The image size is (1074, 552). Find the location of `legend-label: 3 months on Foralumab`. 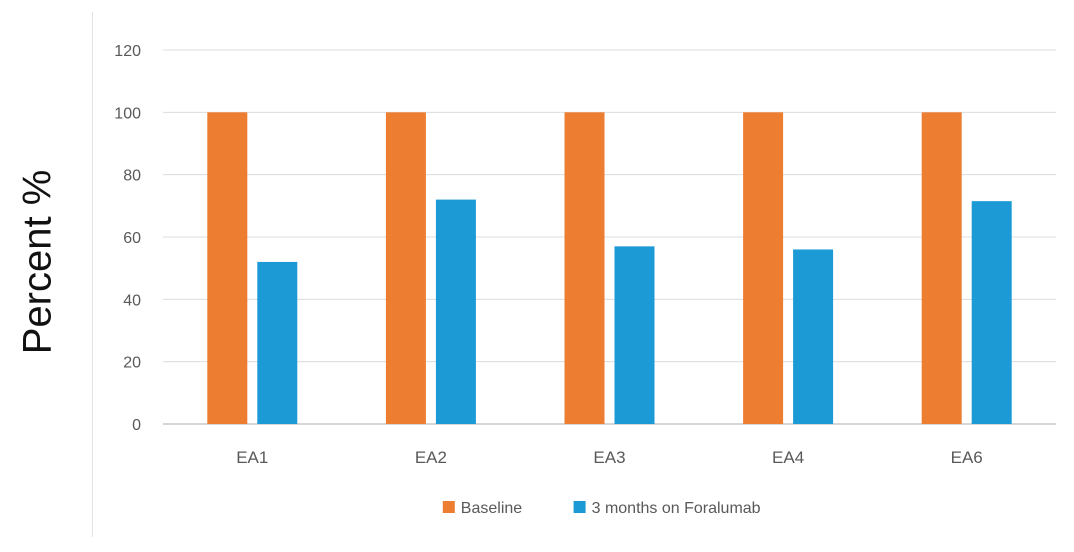

legend-label: 3 months on Foralumab is located at coordinates (676, 508).